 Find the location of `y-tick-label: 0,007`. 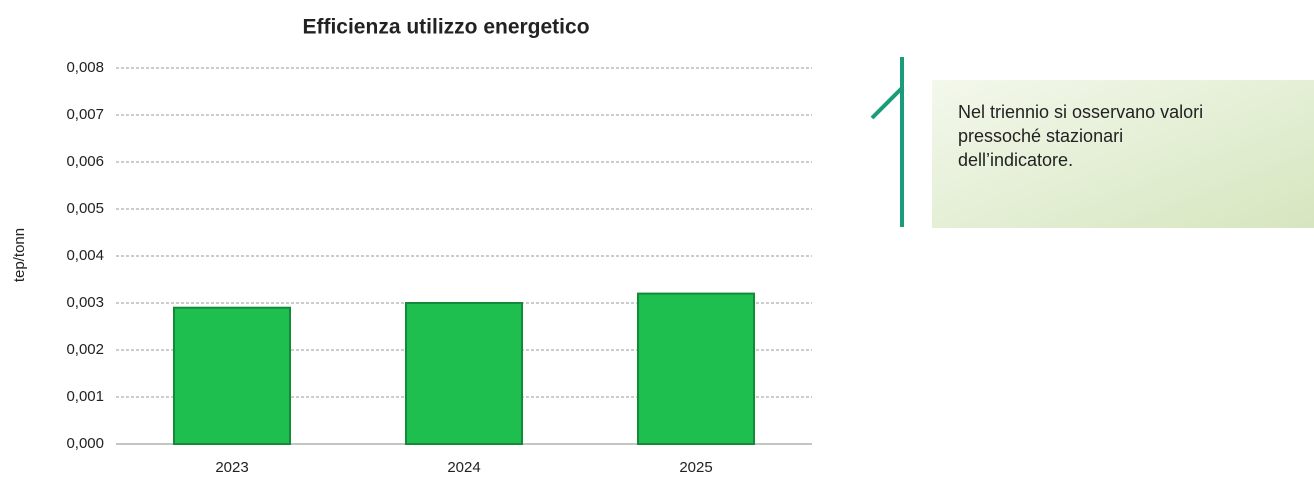

y-tick-label: 0,007 is located at coordinates (85, 114).